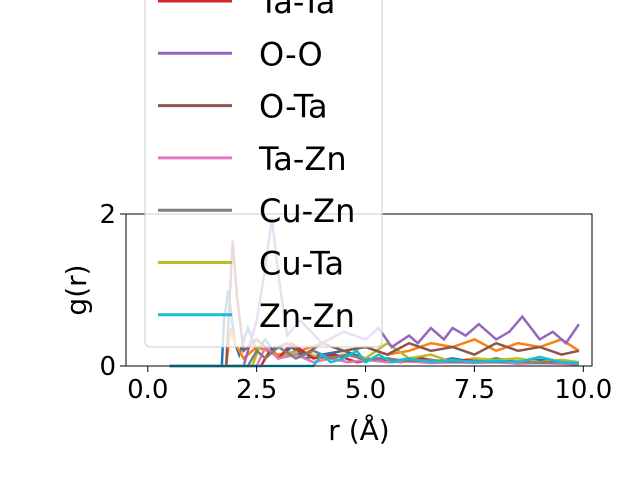 The height and width of the screenshot is (480, 640). I want to click on x-axis-label: r (Å), so click(358, 430).